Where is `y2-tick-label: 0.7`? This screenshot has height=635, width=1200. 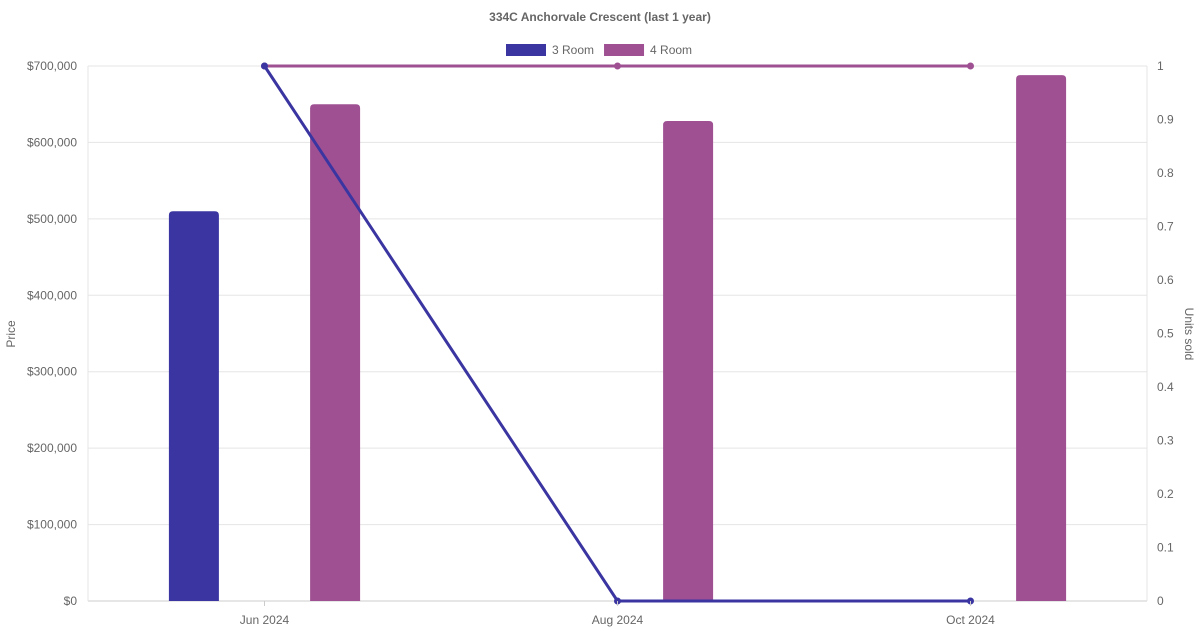 y2-tick-label: 0.7 is located at coordinates (1165, 227).